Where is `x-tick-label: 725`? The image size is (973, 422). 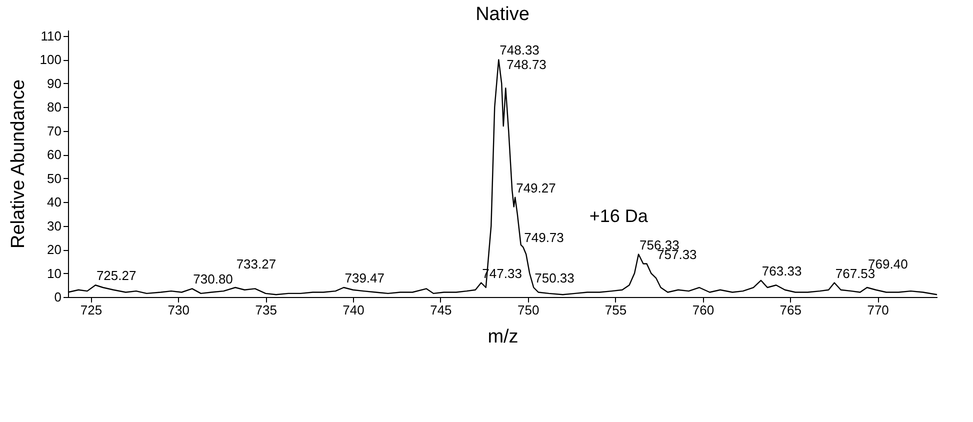 x-tick-label: 725 is located at coordinates (91, 310).